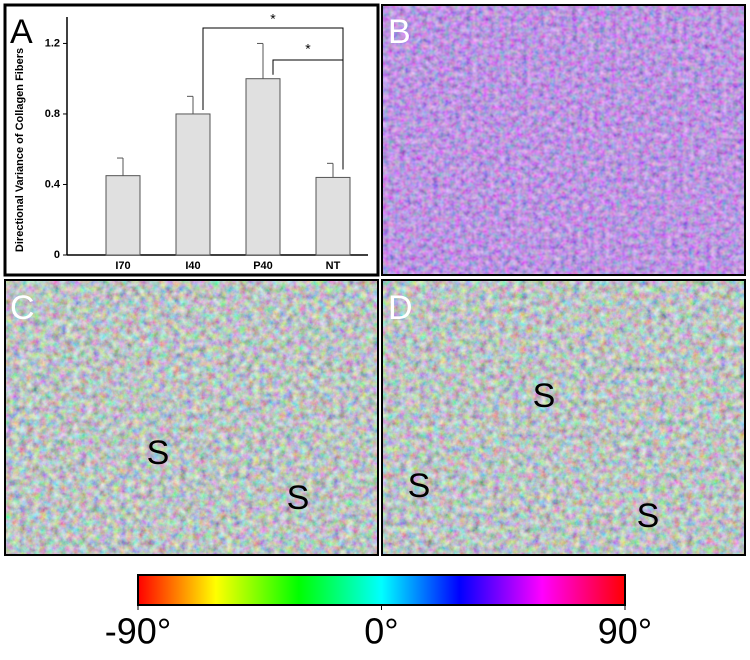 The height and width of the screenshot is (660, 750). Describe the element at coordinates (399, 32) in the screenshot. I see `panel-letter: B` at that location.